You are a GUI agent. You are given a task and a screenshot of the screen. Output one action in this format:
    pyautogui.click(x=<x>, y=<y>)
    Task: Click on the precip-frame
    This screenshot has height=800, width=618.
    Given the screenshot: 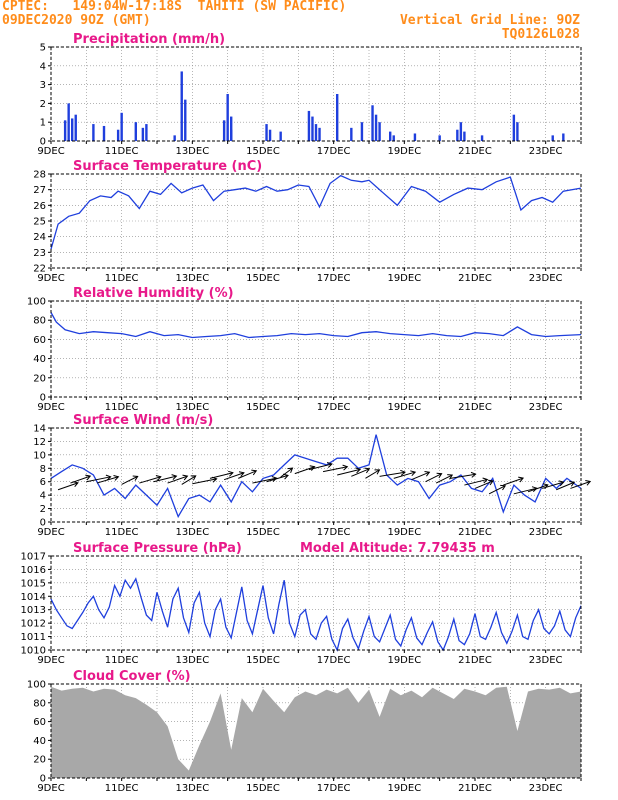 What is the action you would take?
    pyautogui.click(x=316, y=94)
    